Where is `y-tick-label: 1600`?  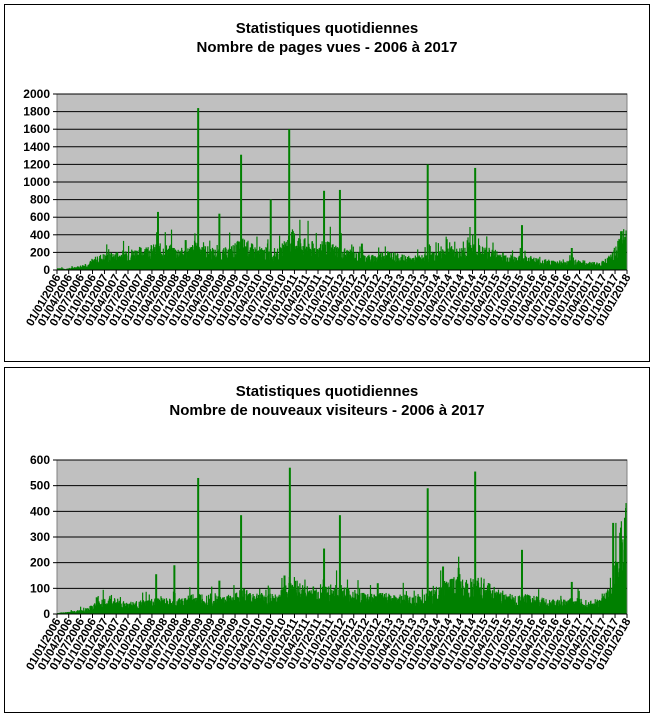
y-tick-label: 1600 is located at coordinates (36, 129).